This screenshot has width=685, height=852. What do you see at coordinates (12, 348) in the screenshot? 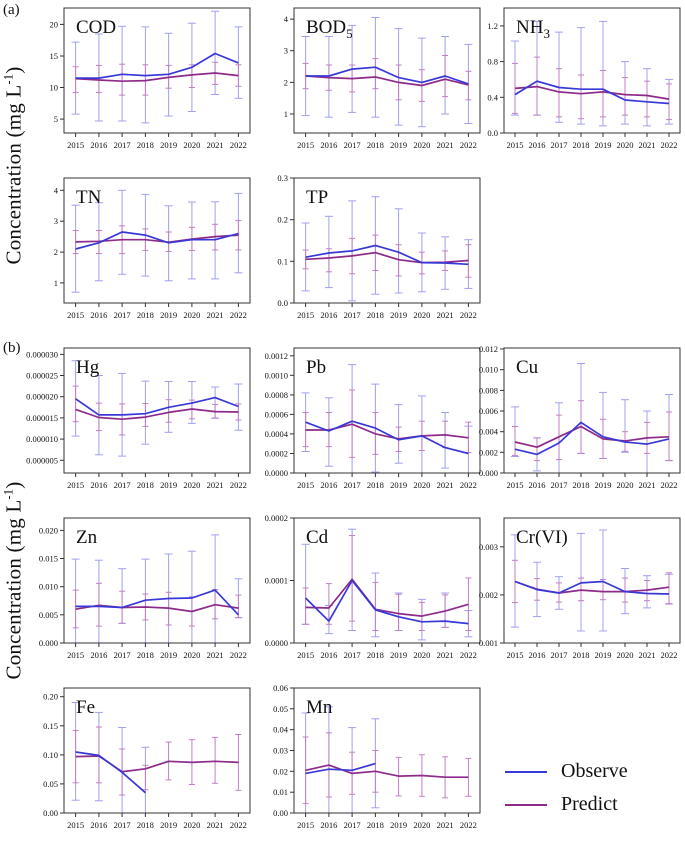
I see `group-b-label: (b)` at bounding box center [12, 348].